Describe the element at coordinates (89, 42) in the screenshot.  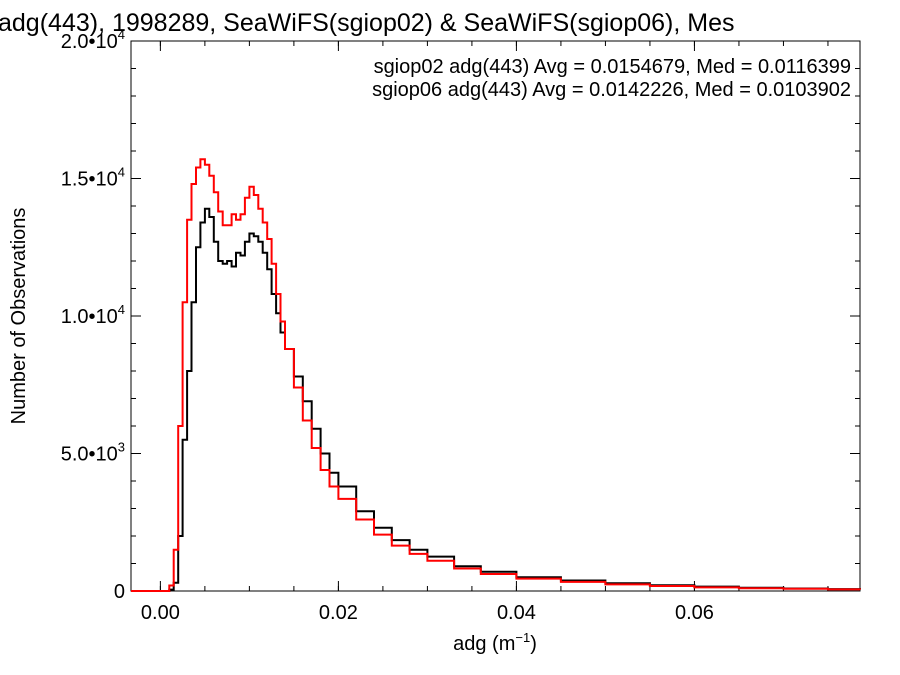
I see `y-tick-mantissa: 2.0•10` at that location.